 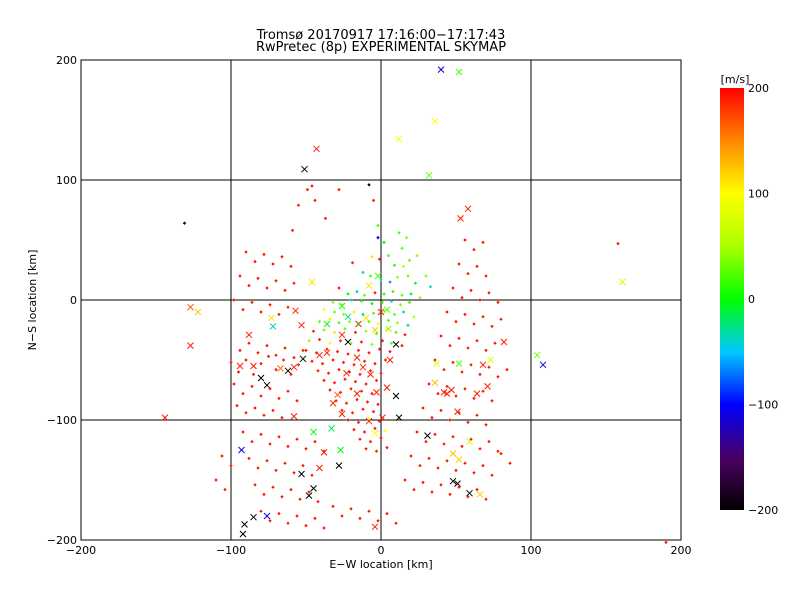 I want to click on chart-title: Tromsø 20170917 17:16:00−17:17:43, so click(x=381, y=35).